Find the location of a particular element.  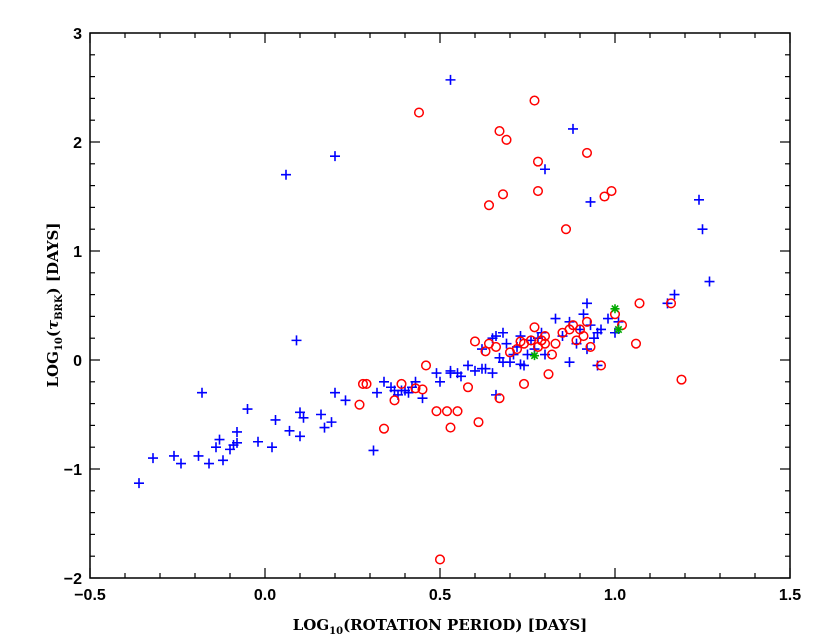

y-axis-label-greek-sub: BRK is located at coordinates (59, 307).